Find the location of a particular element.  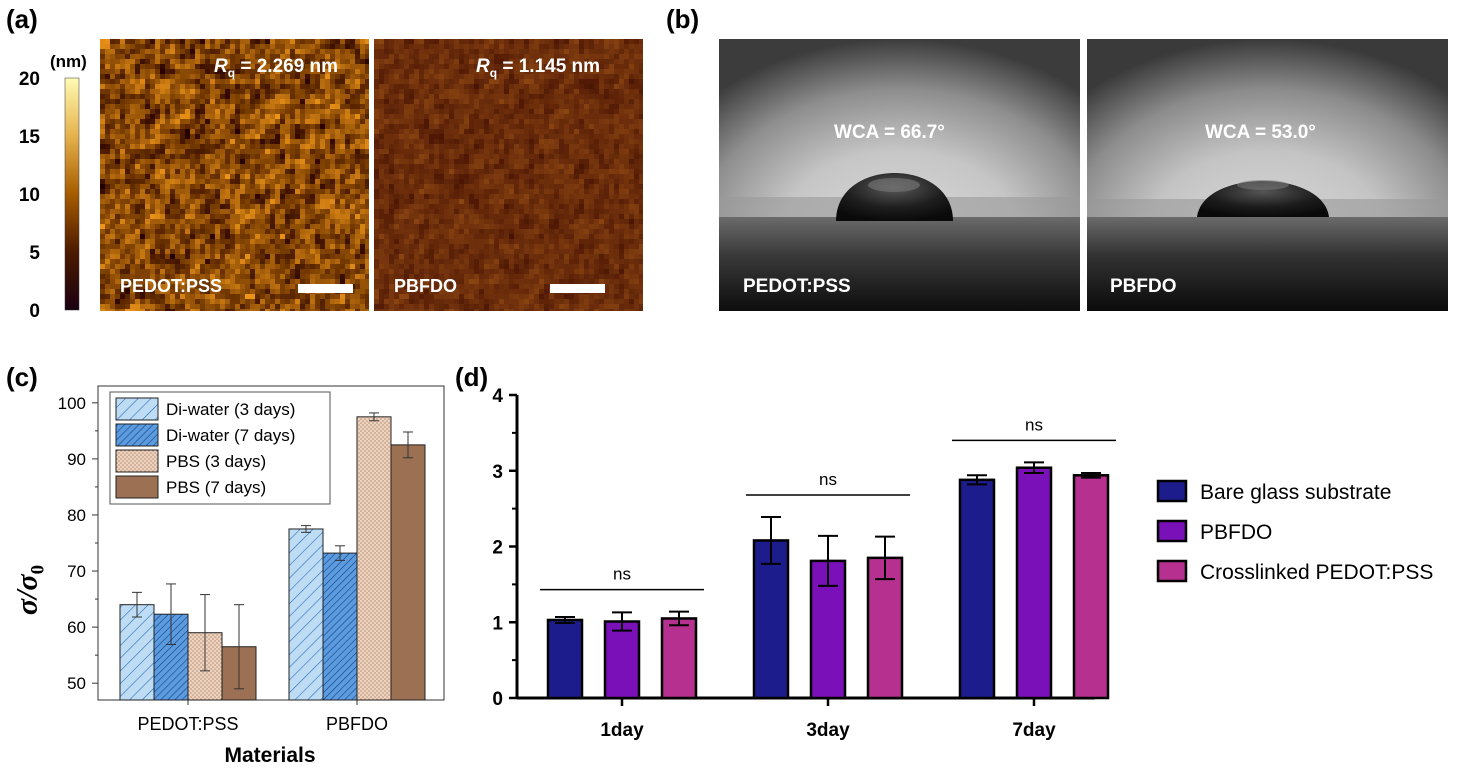

x-category-label: 7day is located at coordinates (1034, 730).